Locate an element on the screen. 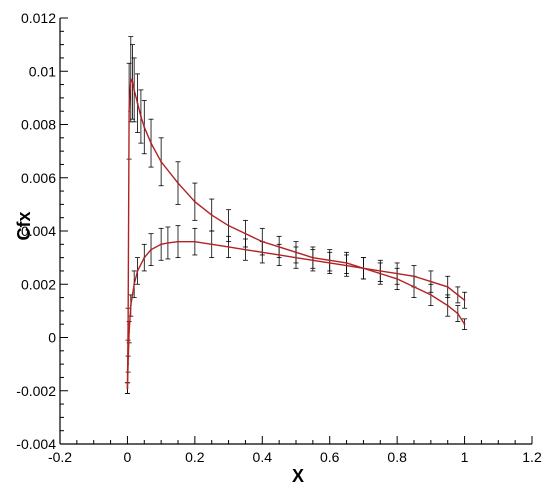  y-tick-label: 0.006 is located at coordinates (38, 178).